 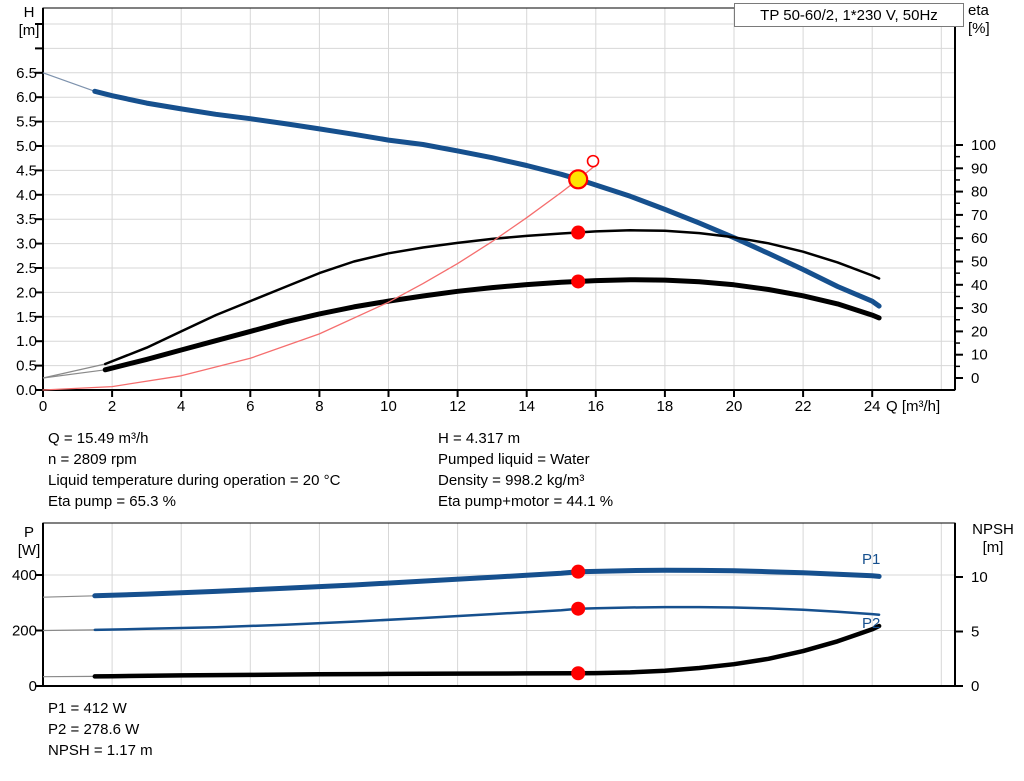 I want to click on op-h-value: H = 4.317 m, so click(x=479, y=438).